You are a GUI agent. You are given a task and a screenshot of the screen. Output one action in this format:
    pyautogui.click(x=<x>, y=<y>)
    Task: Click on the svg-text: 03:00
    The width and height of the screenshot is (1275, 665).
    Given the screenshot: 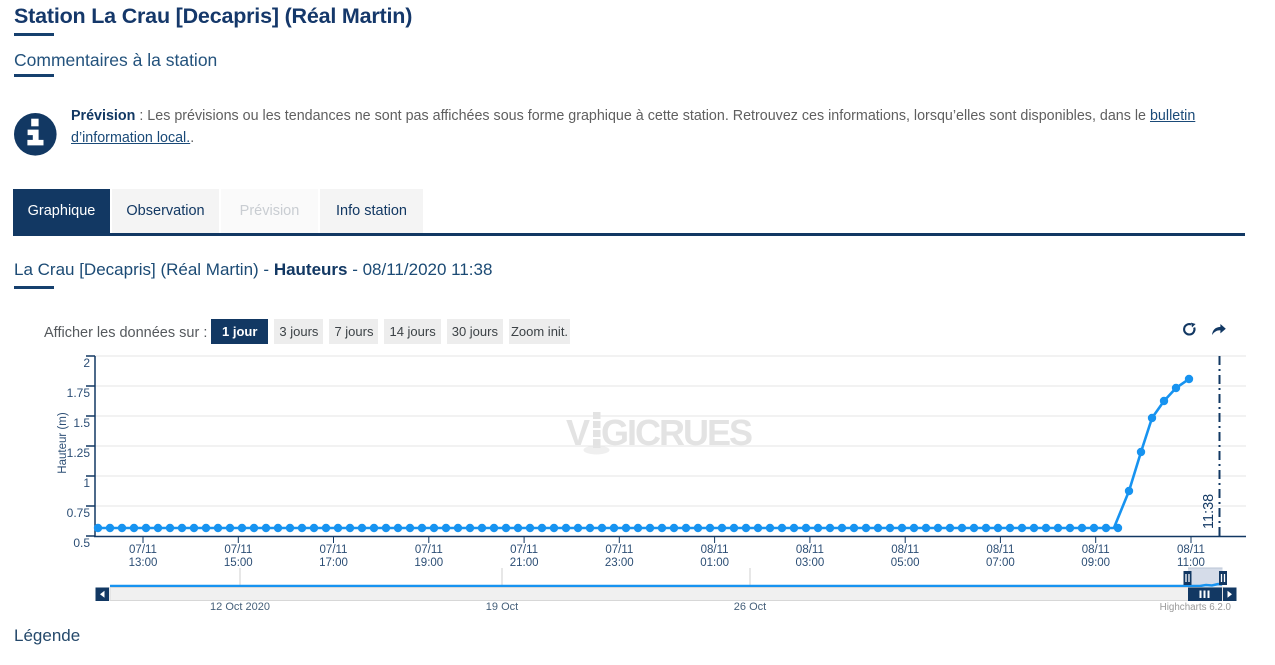 What is the action you would take?
    pyautogui.click(x=810, y=563)
    